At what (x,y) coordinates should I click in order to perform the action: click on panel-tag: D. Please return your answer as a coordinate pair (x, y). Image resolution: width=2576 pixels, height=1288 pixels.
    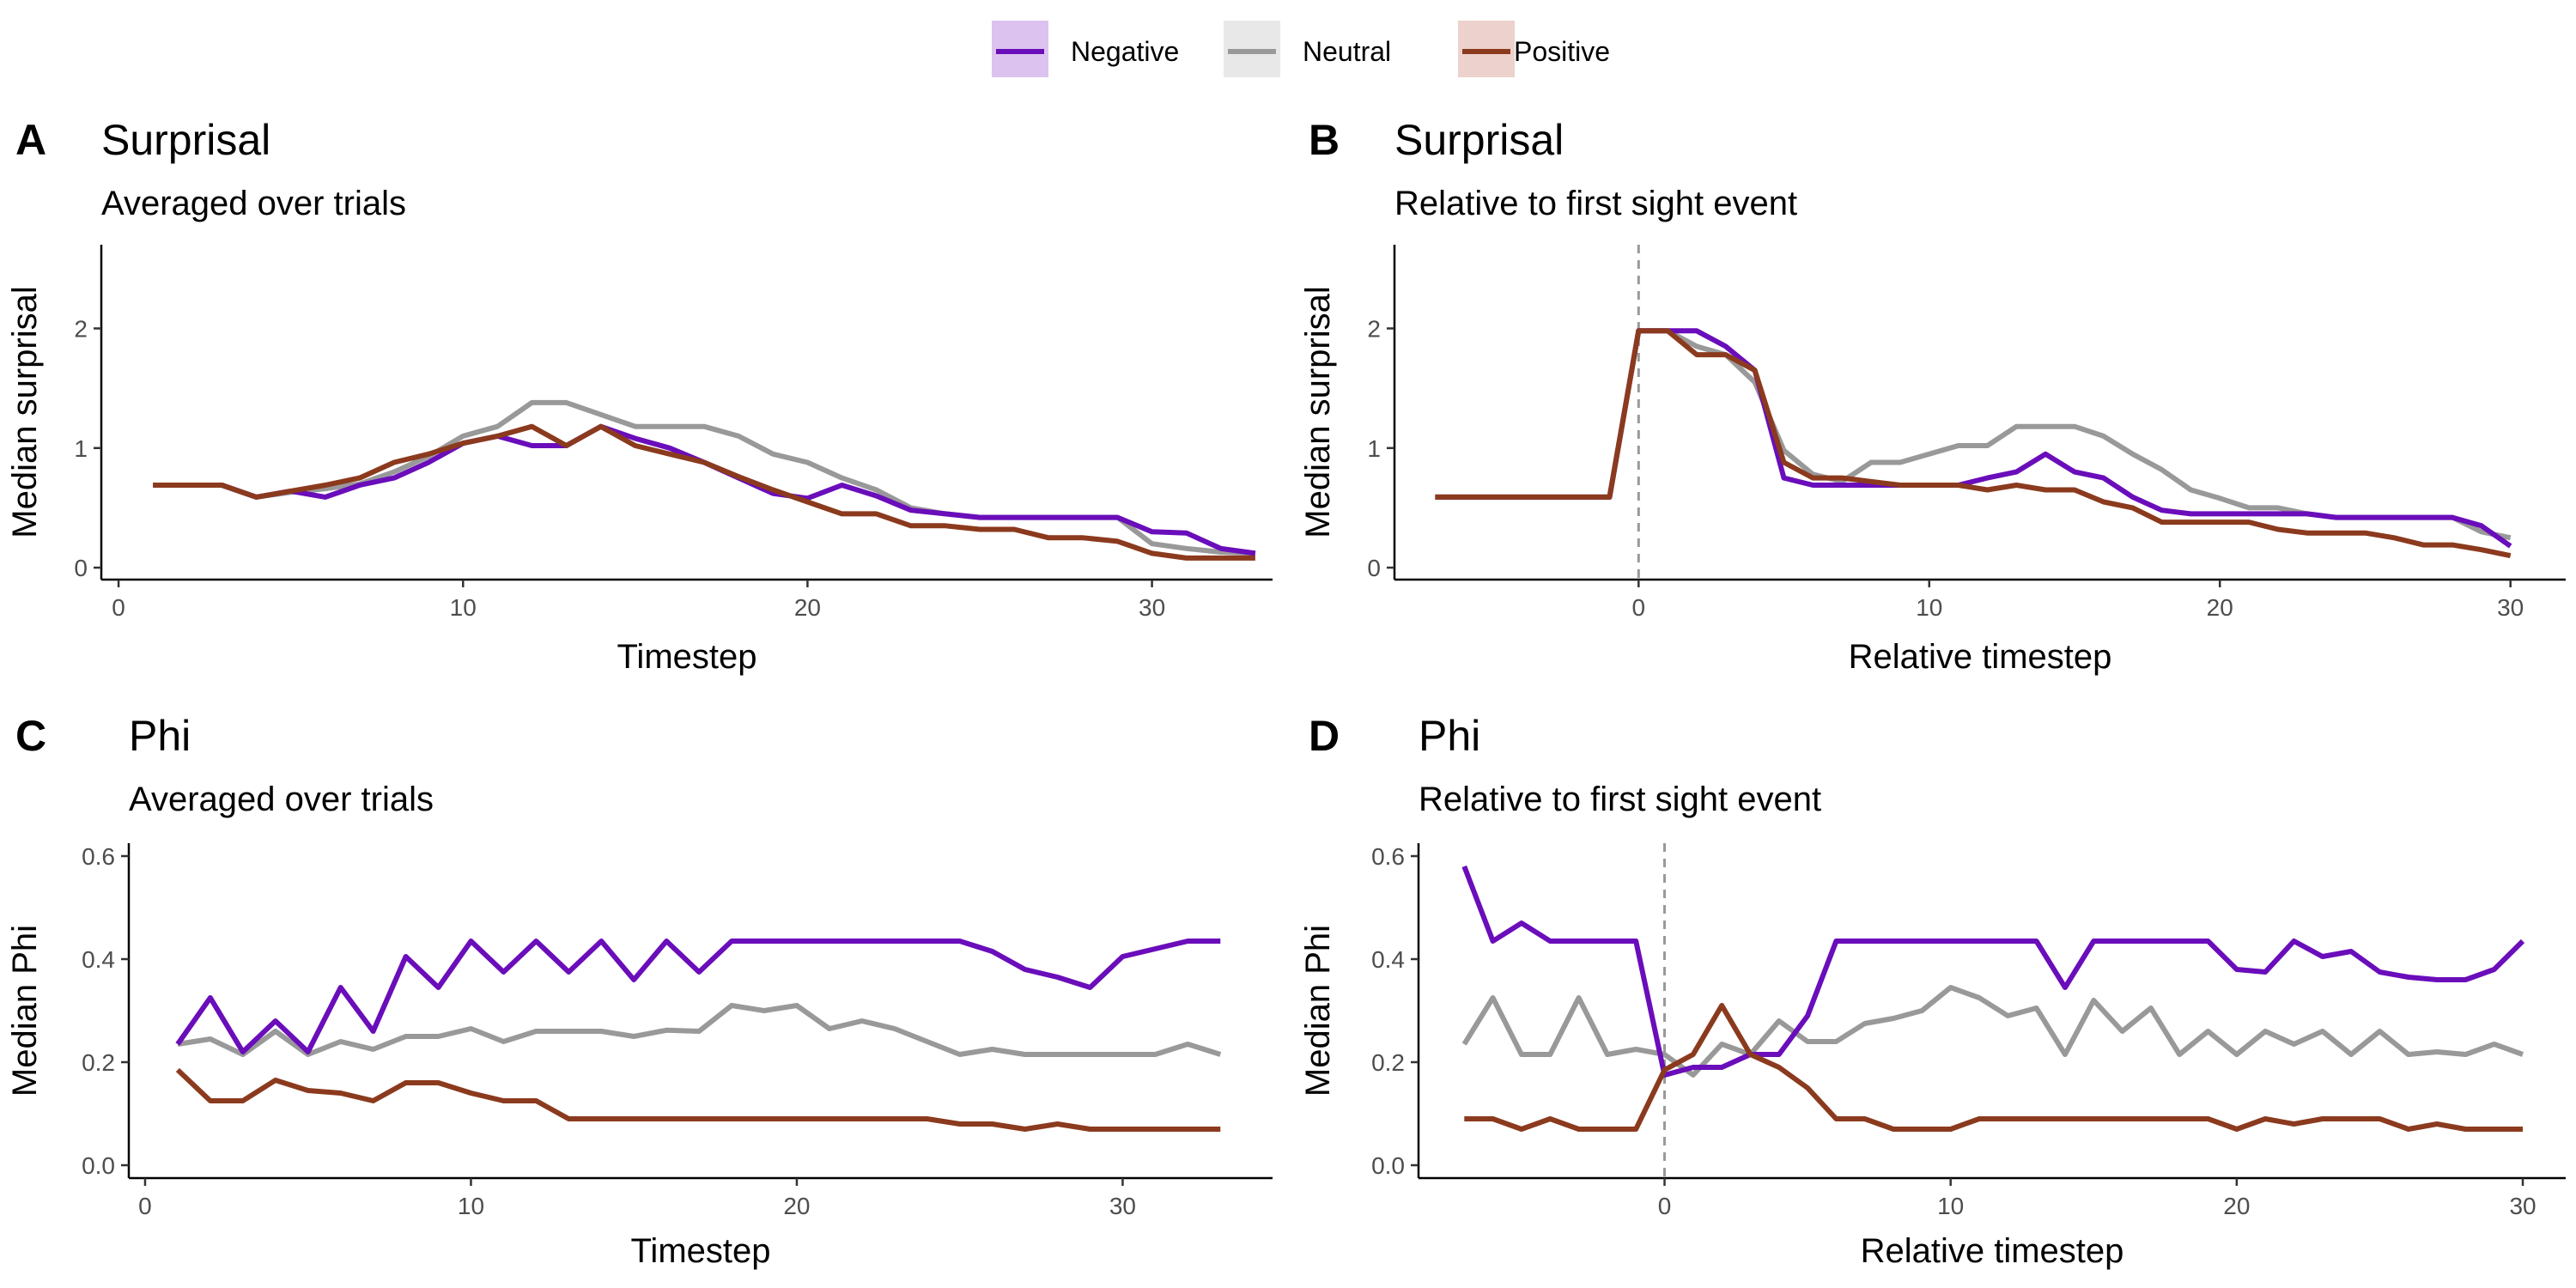
    Looking at the image, I should click on (1324, 736).